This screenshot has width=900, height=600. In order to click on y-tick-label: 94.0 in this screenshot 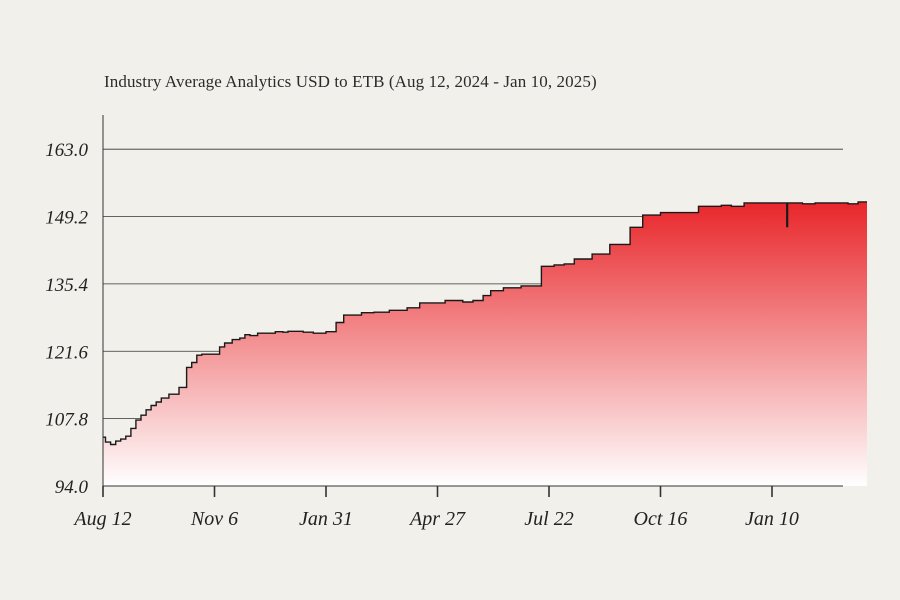, I will do `click(72, 487)`.